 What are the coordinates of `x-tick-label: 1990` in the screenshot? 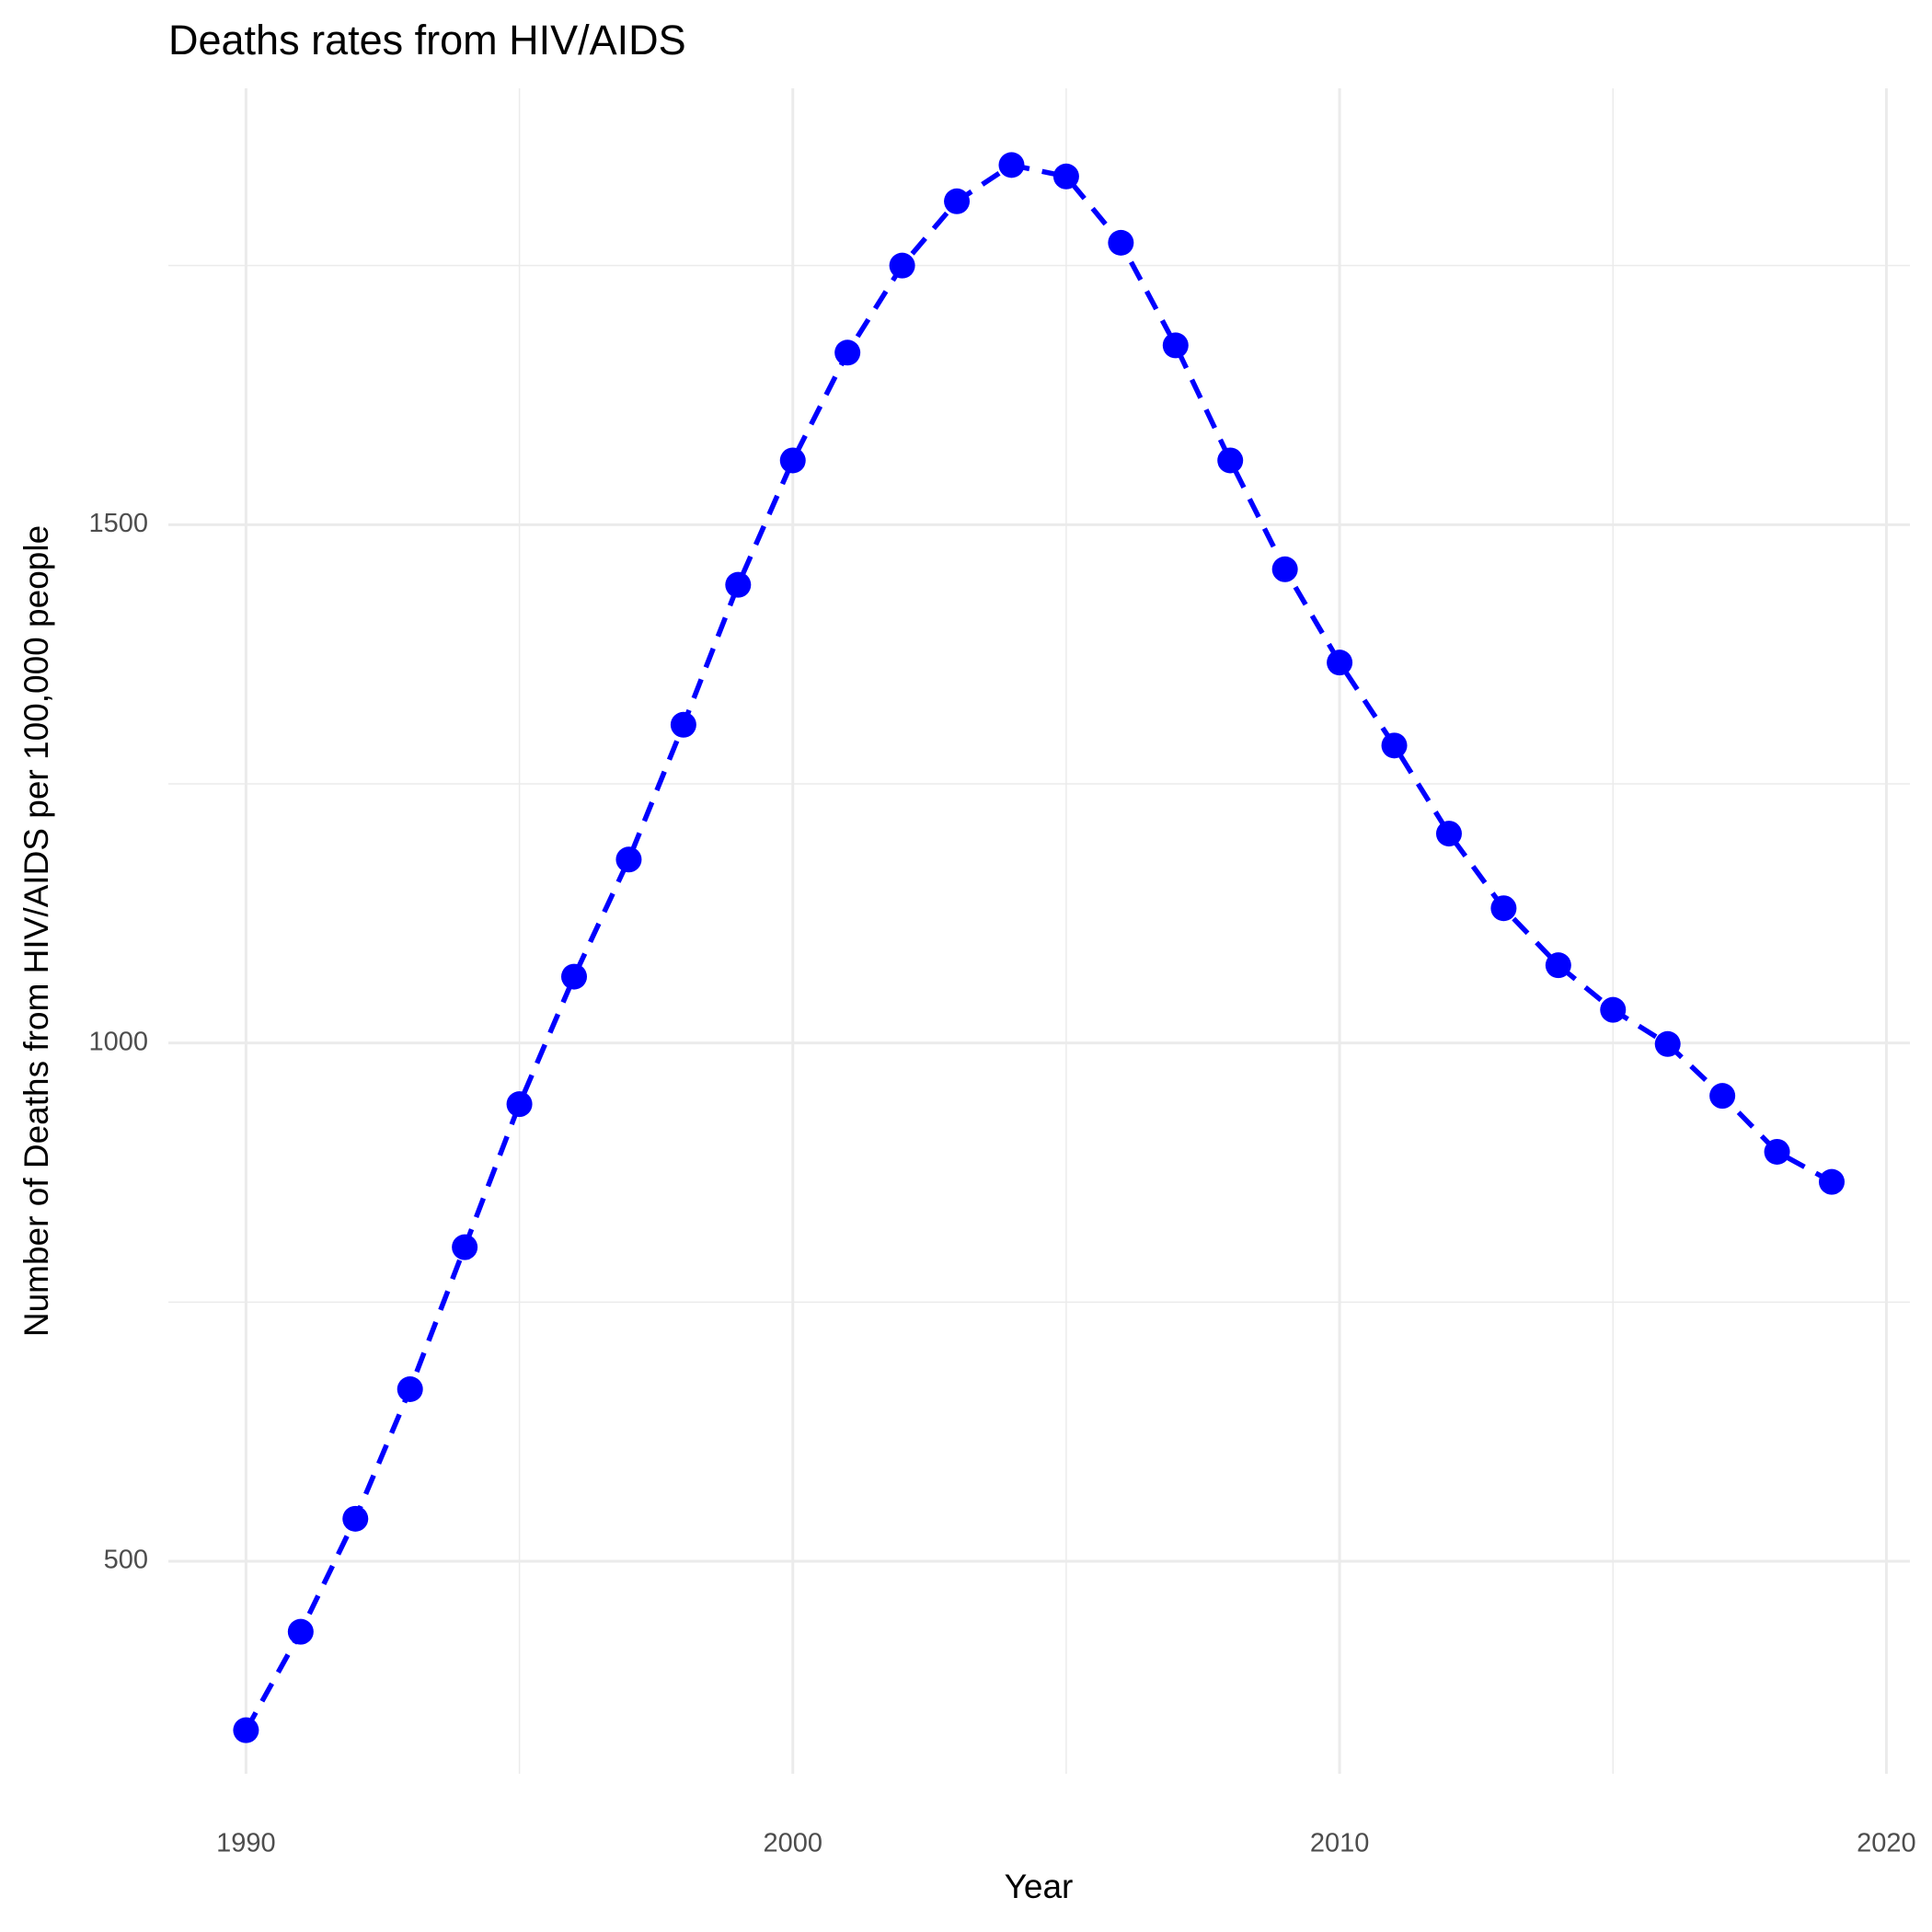 It's located at (246, 1843).